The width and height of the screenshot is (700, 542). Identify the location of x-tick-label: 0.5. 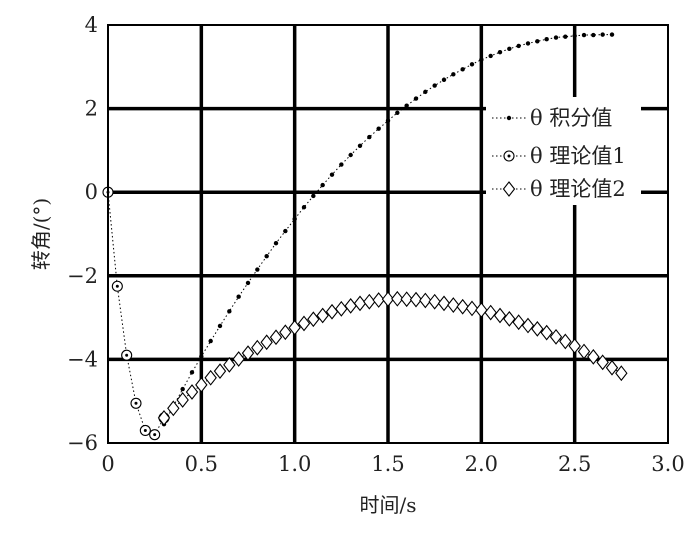
(201, 464).